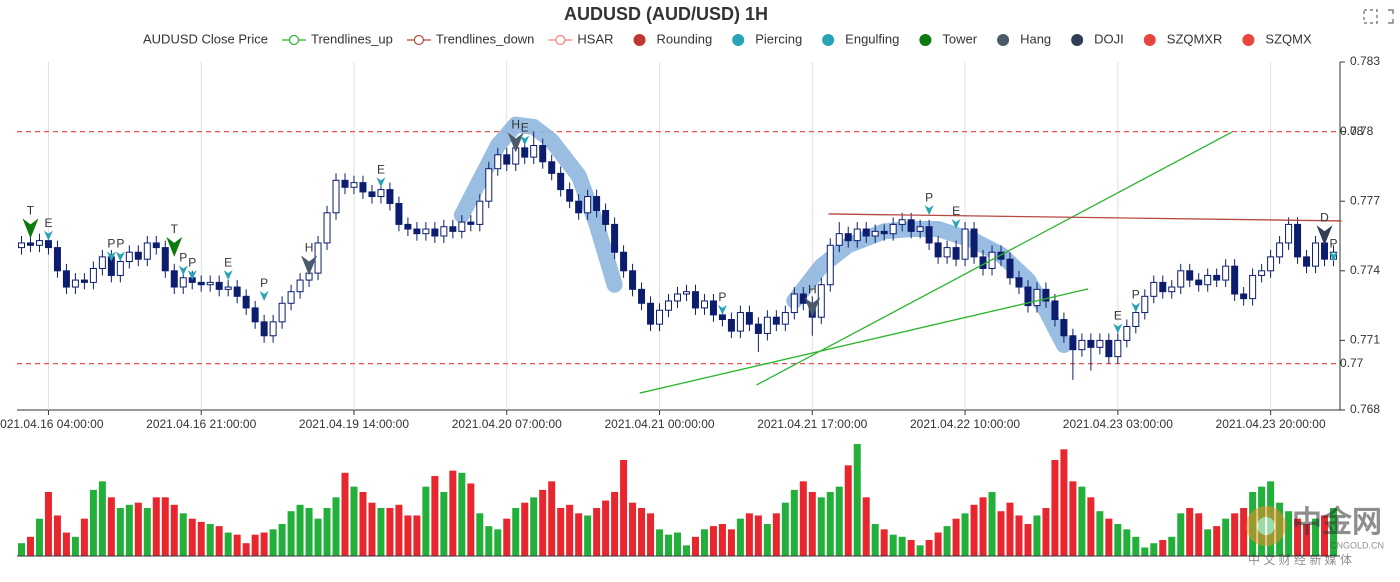 This screenshot has height=582, width=1400. What do you see at coordinates (309, 248) in the screenshot?
I see `signal-label: H` at bounding box center [309, 248].